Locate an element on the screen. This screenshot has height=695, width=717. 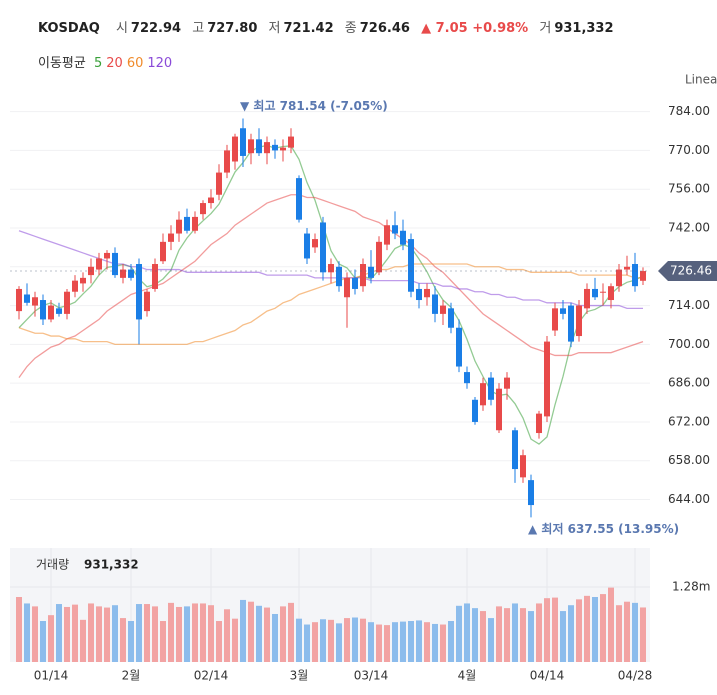
y-tick-label: 714.00 is located at coordinates (689, 305).